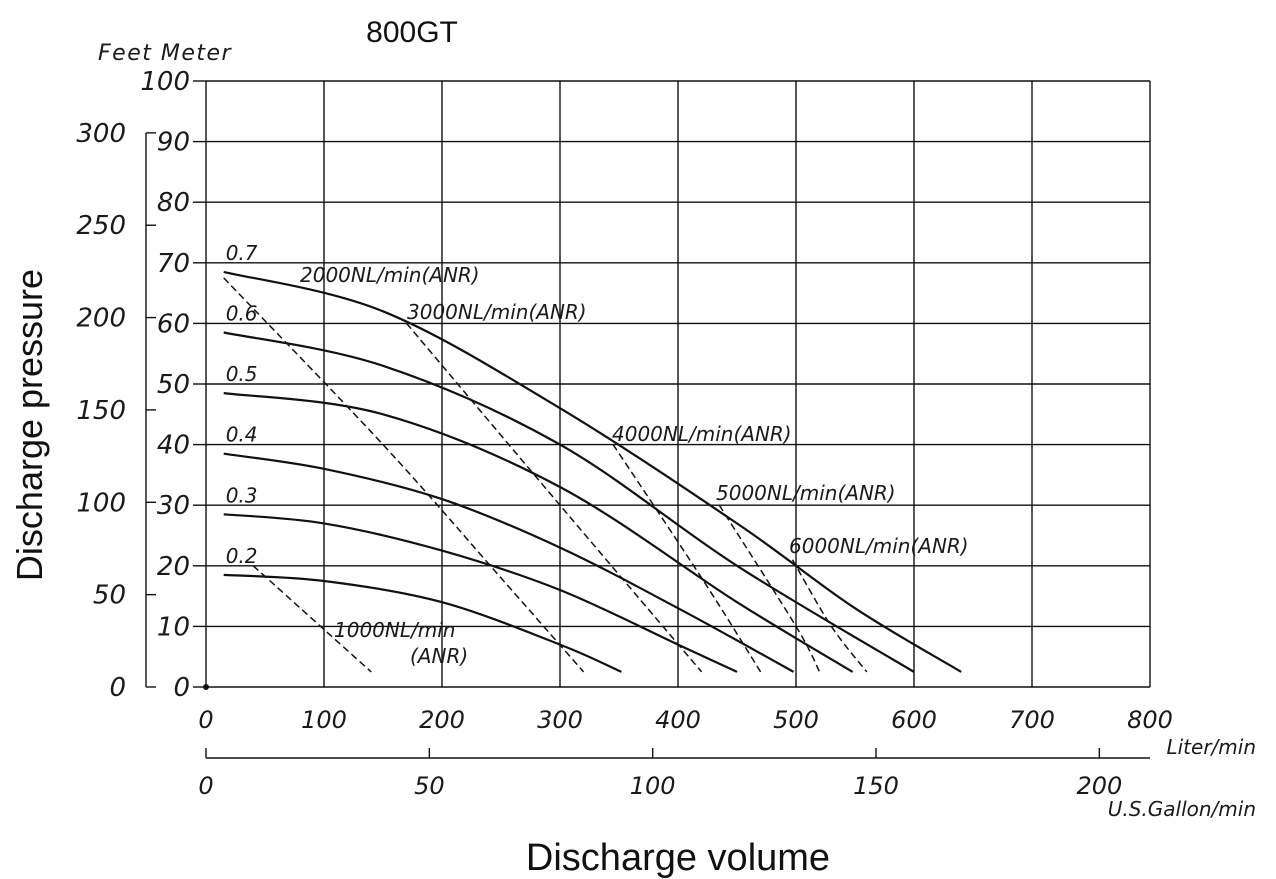 Image resolution: width=1276 pixels, height=879 pixels. What do you see at coordinates (876, 786) in the screenshot?
I see `gallon-tick-label-150: 150` at bounding box center [876, 786].